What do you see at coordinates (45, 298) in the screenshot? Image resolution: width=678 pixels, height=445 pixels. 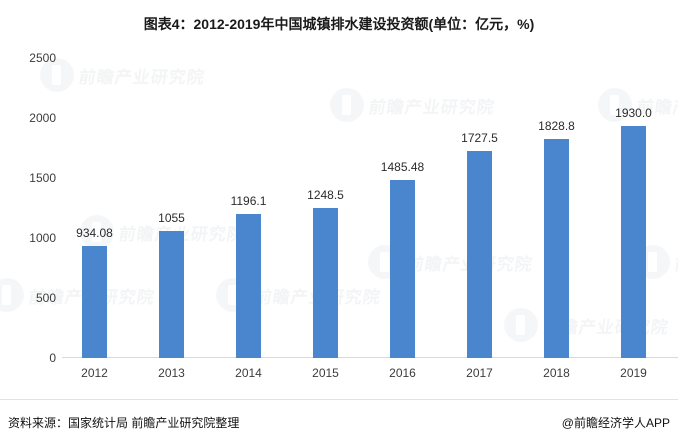 I see `y-axis-tick-label: 500` at bounding box center [45, 298].